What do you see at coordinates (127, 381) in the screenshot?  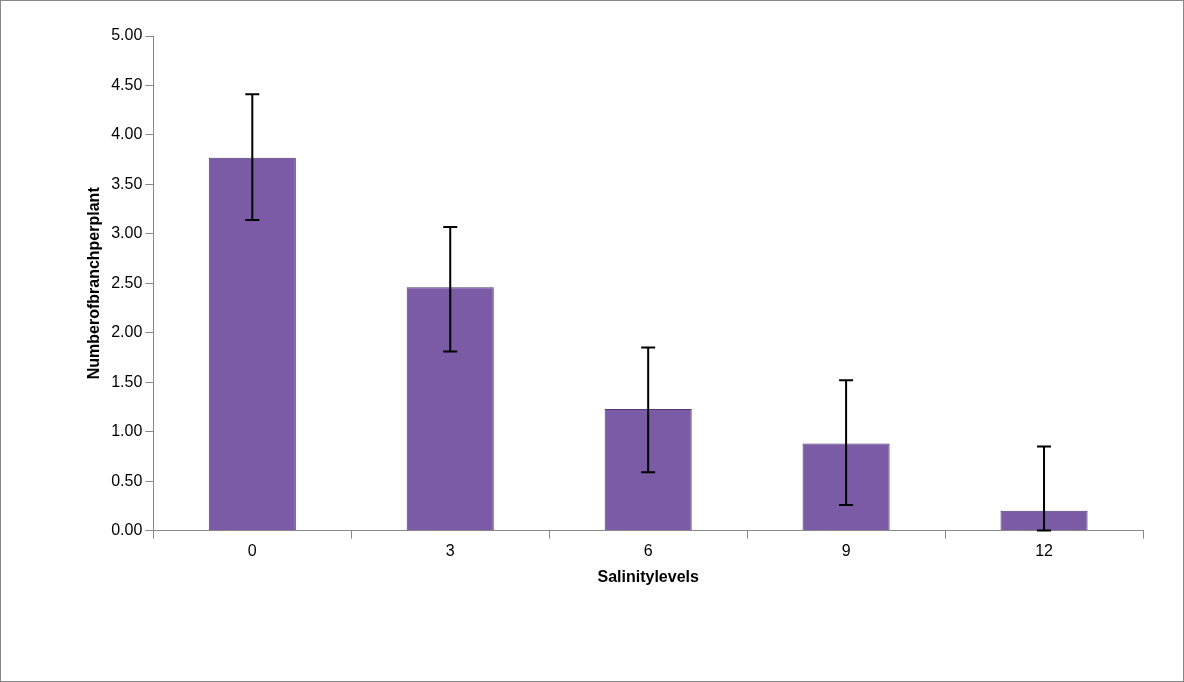 I see `y-tick-label: 1.50` at bounding box center [127, 381].